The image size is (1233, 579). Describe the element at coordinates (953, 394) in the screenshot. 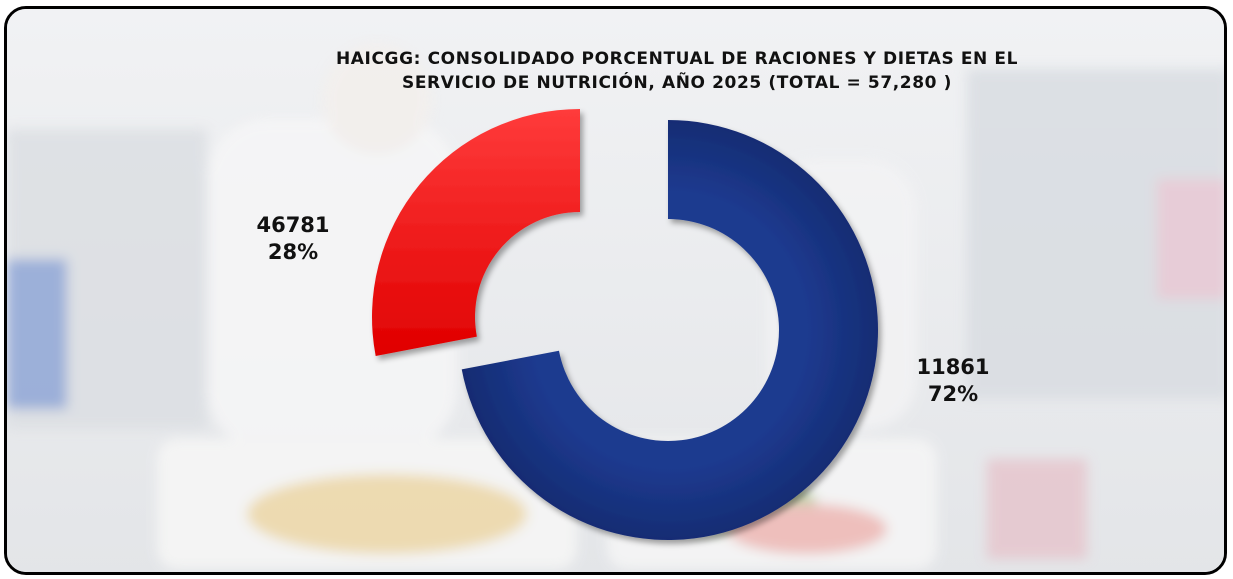

I see `slice-percent-label-blue: 72%` at that location.